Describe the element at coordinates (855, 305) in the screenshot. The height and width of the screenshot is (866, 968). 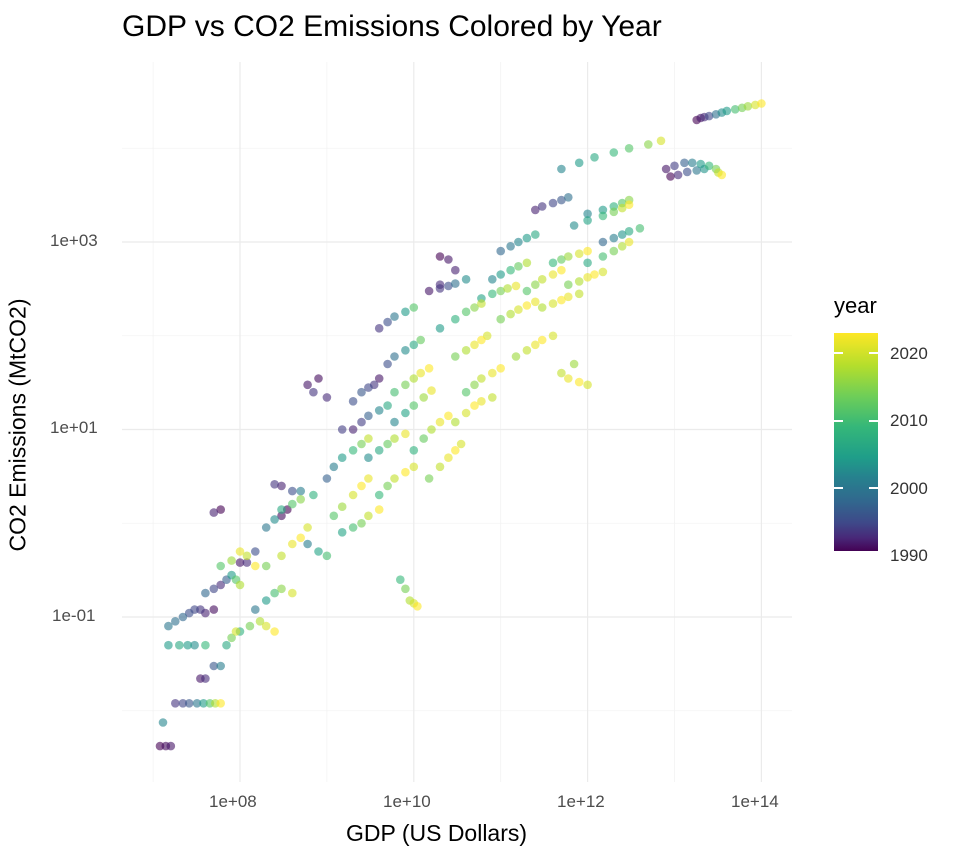
I see `legend-title: year` at that location.